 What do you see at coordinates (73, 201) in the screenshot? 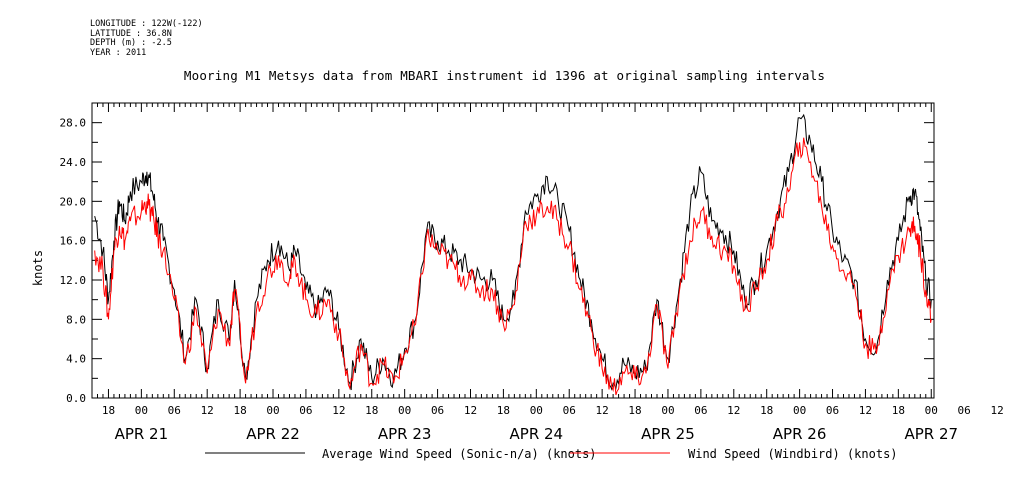
I see `y-tick-label: 20.0` at bounding box center [73, 201].